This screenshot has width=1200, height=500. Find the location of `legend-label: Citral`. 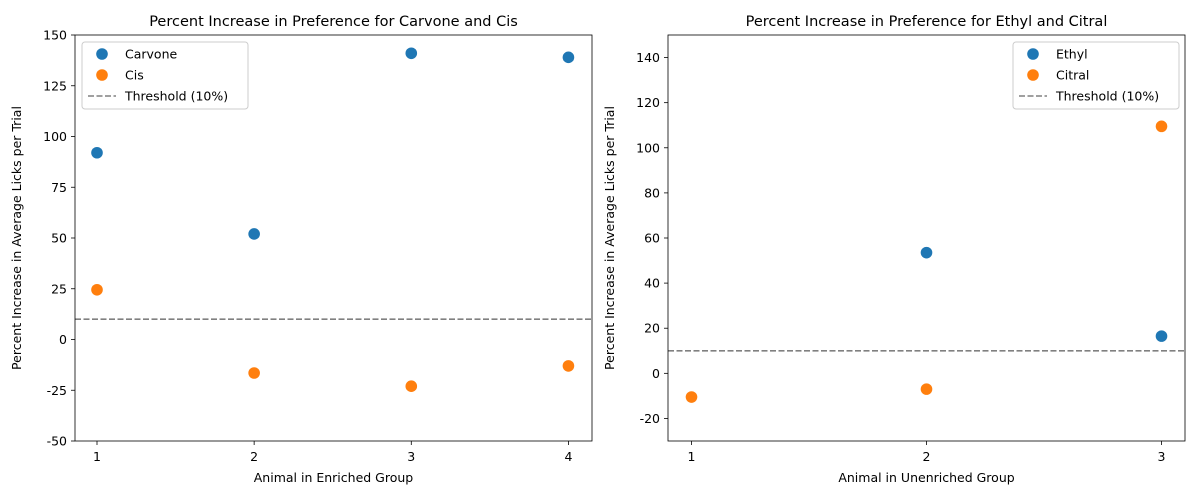

legend-label: Citral is located at coordinates (1072, 75).